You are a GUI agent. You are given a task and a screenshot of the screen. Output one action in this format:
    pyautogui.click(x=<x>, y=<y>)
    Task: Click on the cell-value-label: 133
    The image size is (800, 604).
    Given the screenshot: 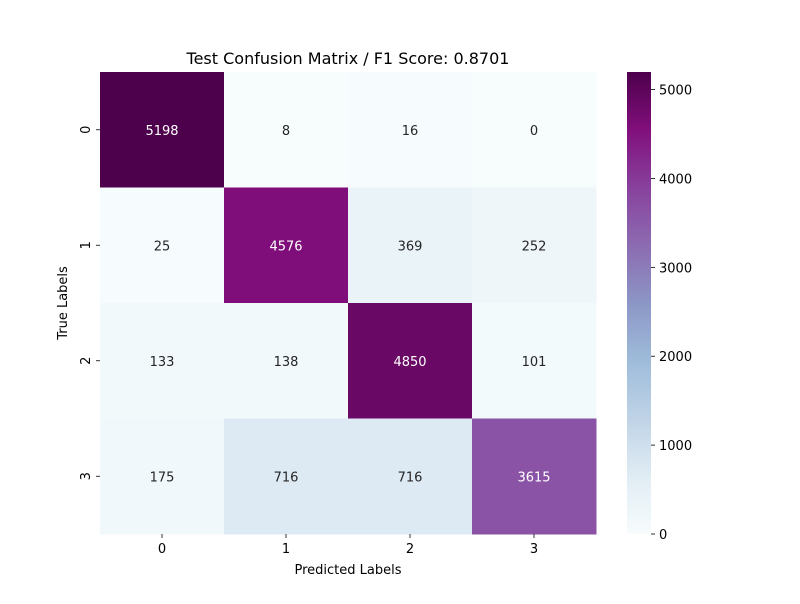 What is the action you would take?
    pyautogui.click(x=162, y=362)
    